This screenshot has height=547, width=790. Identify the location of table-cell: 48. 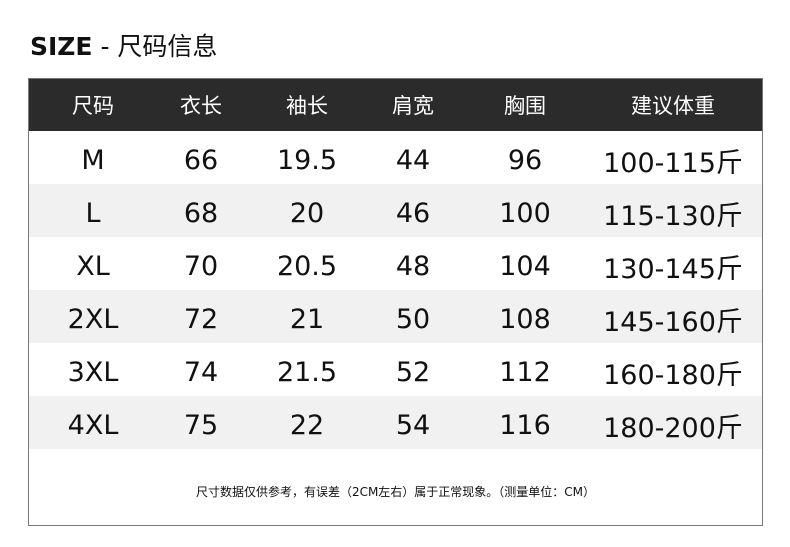
(413, 266).